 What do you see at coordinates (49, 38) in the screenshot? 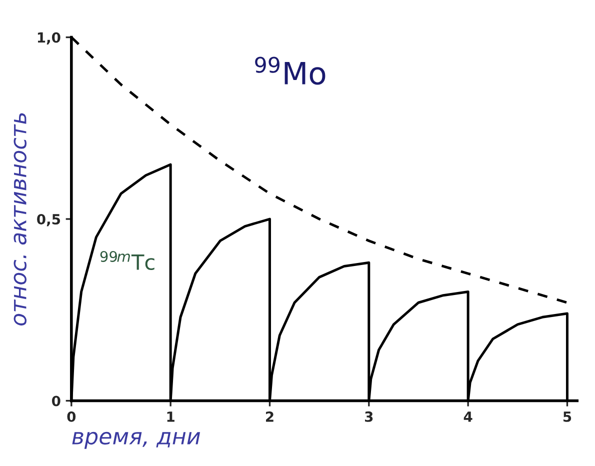
I see `y-tick-label: 1,0` at bounding box center [49, 38].